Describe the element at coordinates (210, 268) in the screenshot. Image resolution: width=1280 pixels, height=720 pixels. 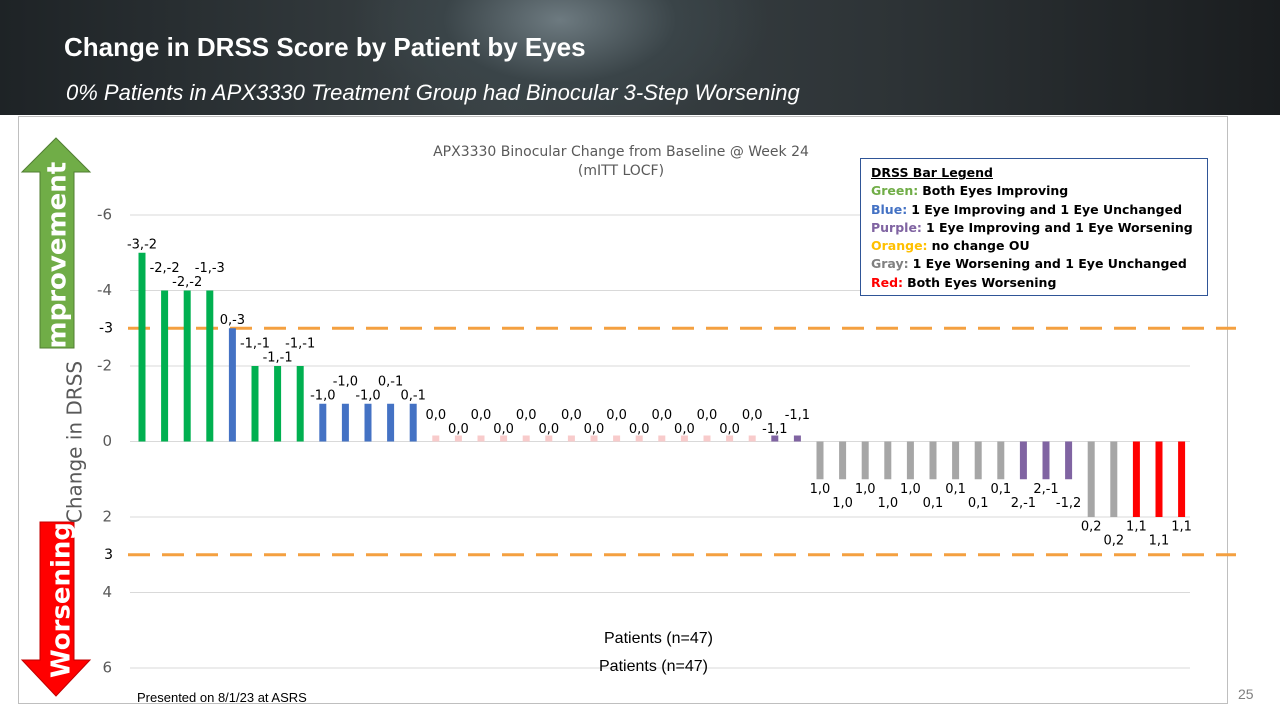
I see `data-label: -1,-3` at that location.